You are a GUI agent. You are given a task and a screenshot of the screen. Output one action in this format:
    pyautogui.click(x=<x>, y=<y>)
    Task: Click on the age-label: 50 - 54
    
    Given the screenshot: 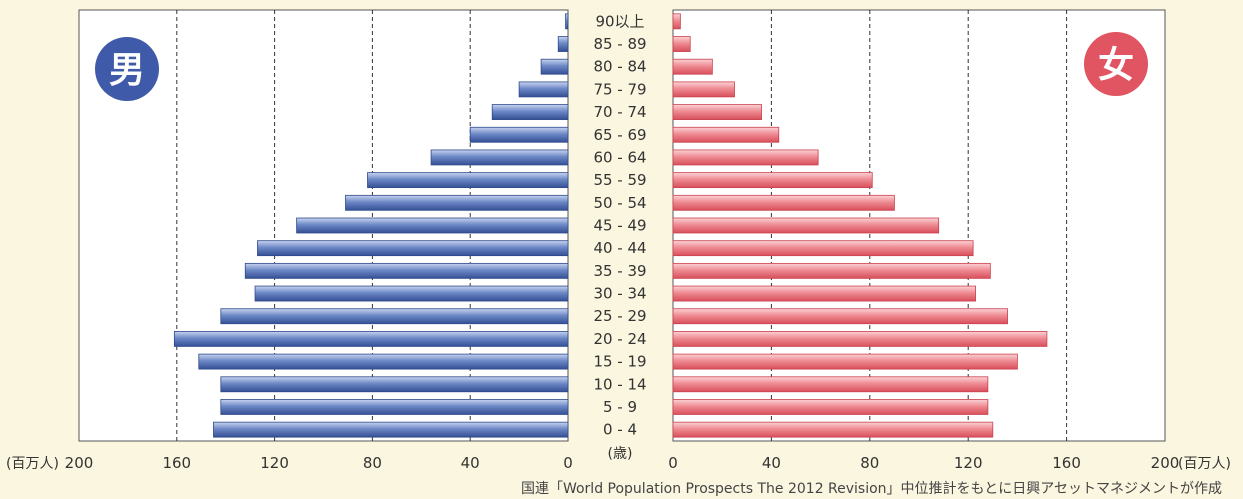 What is the action you would take?
    pyautogui.click(x=619, y=203)
    